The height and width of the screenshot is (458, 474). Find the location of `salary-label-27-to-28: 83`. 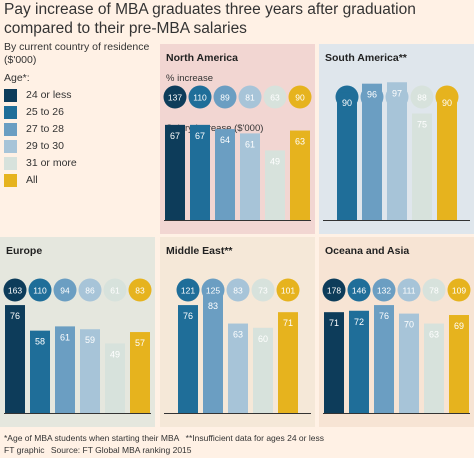

salary-label-27-to-28: 83 is located at coordinates (213, 306).